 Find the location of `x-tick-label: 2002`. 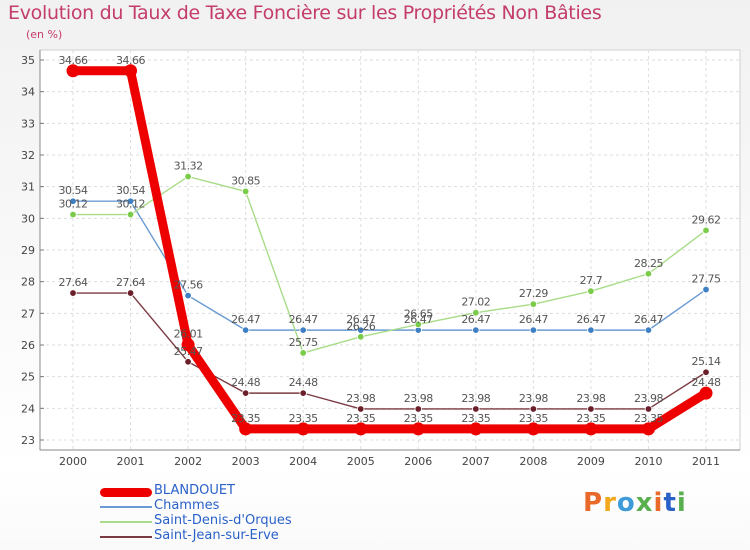

x-tick-label: 2002 is located at coordinates (188, 461).